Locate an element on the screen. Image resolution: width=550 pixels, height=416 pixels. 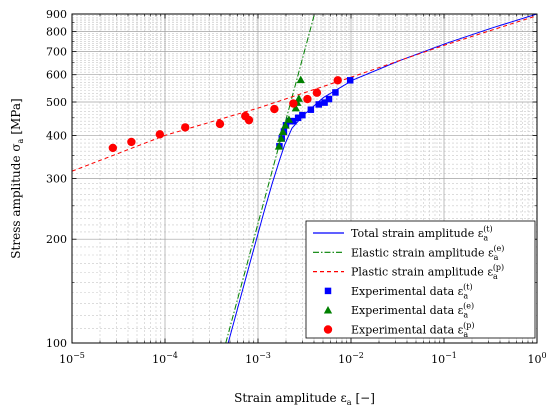
y-tick-label: 100 is located at coordinates (56, 343).